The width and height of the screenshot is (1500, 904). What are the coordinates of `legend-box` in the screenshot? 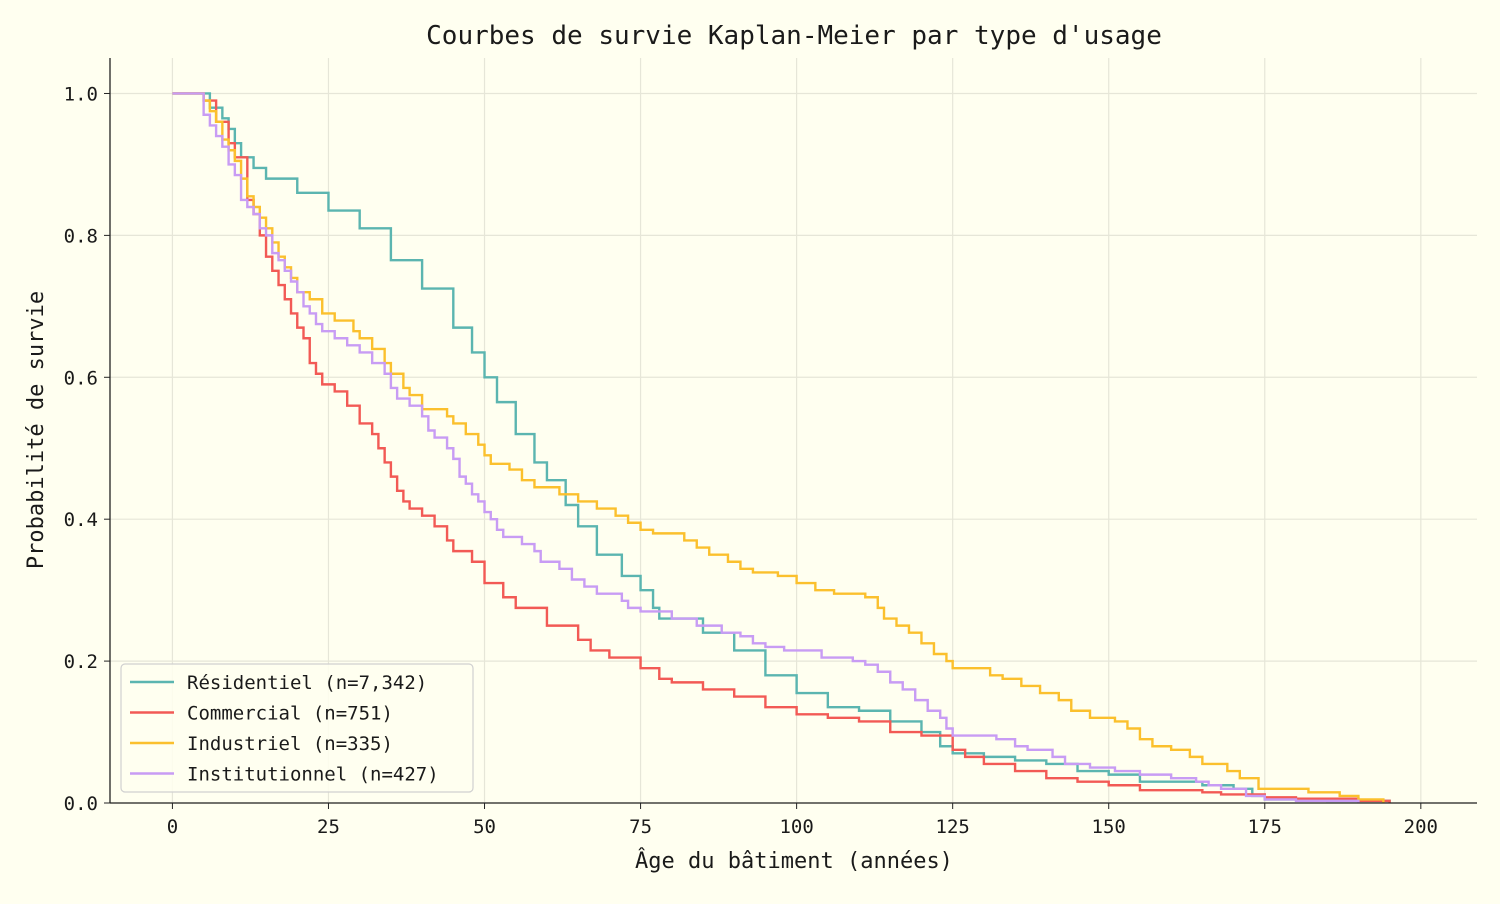 It's located at (297, 728).